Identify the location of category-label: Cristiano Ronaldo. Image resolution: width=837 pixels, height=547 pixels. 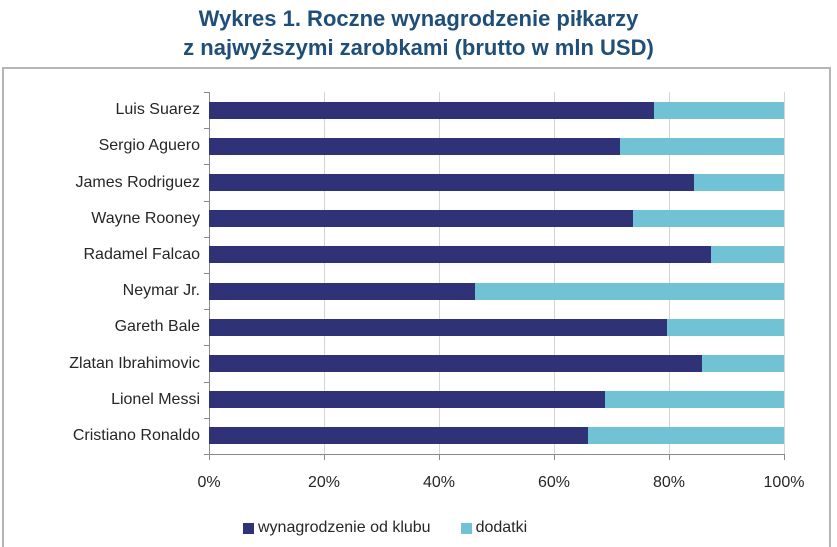
(136, 435).